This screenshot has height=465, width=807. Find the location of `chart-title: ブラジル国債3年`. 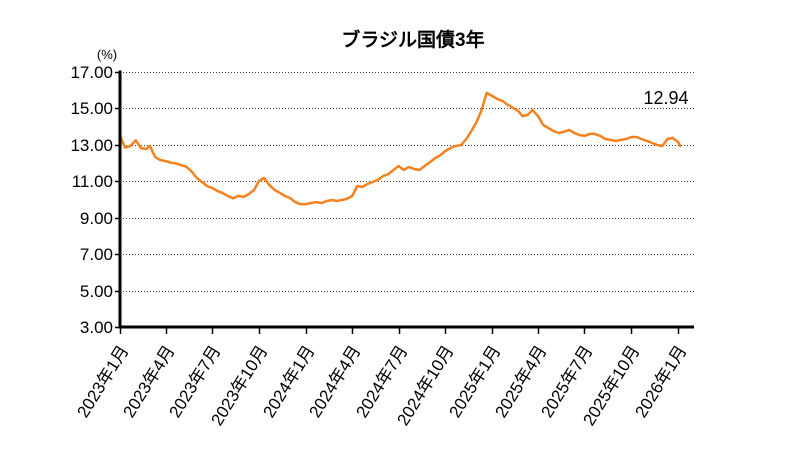

chart-title: ブラジル国債3年 is located at coordinates (412, 39).